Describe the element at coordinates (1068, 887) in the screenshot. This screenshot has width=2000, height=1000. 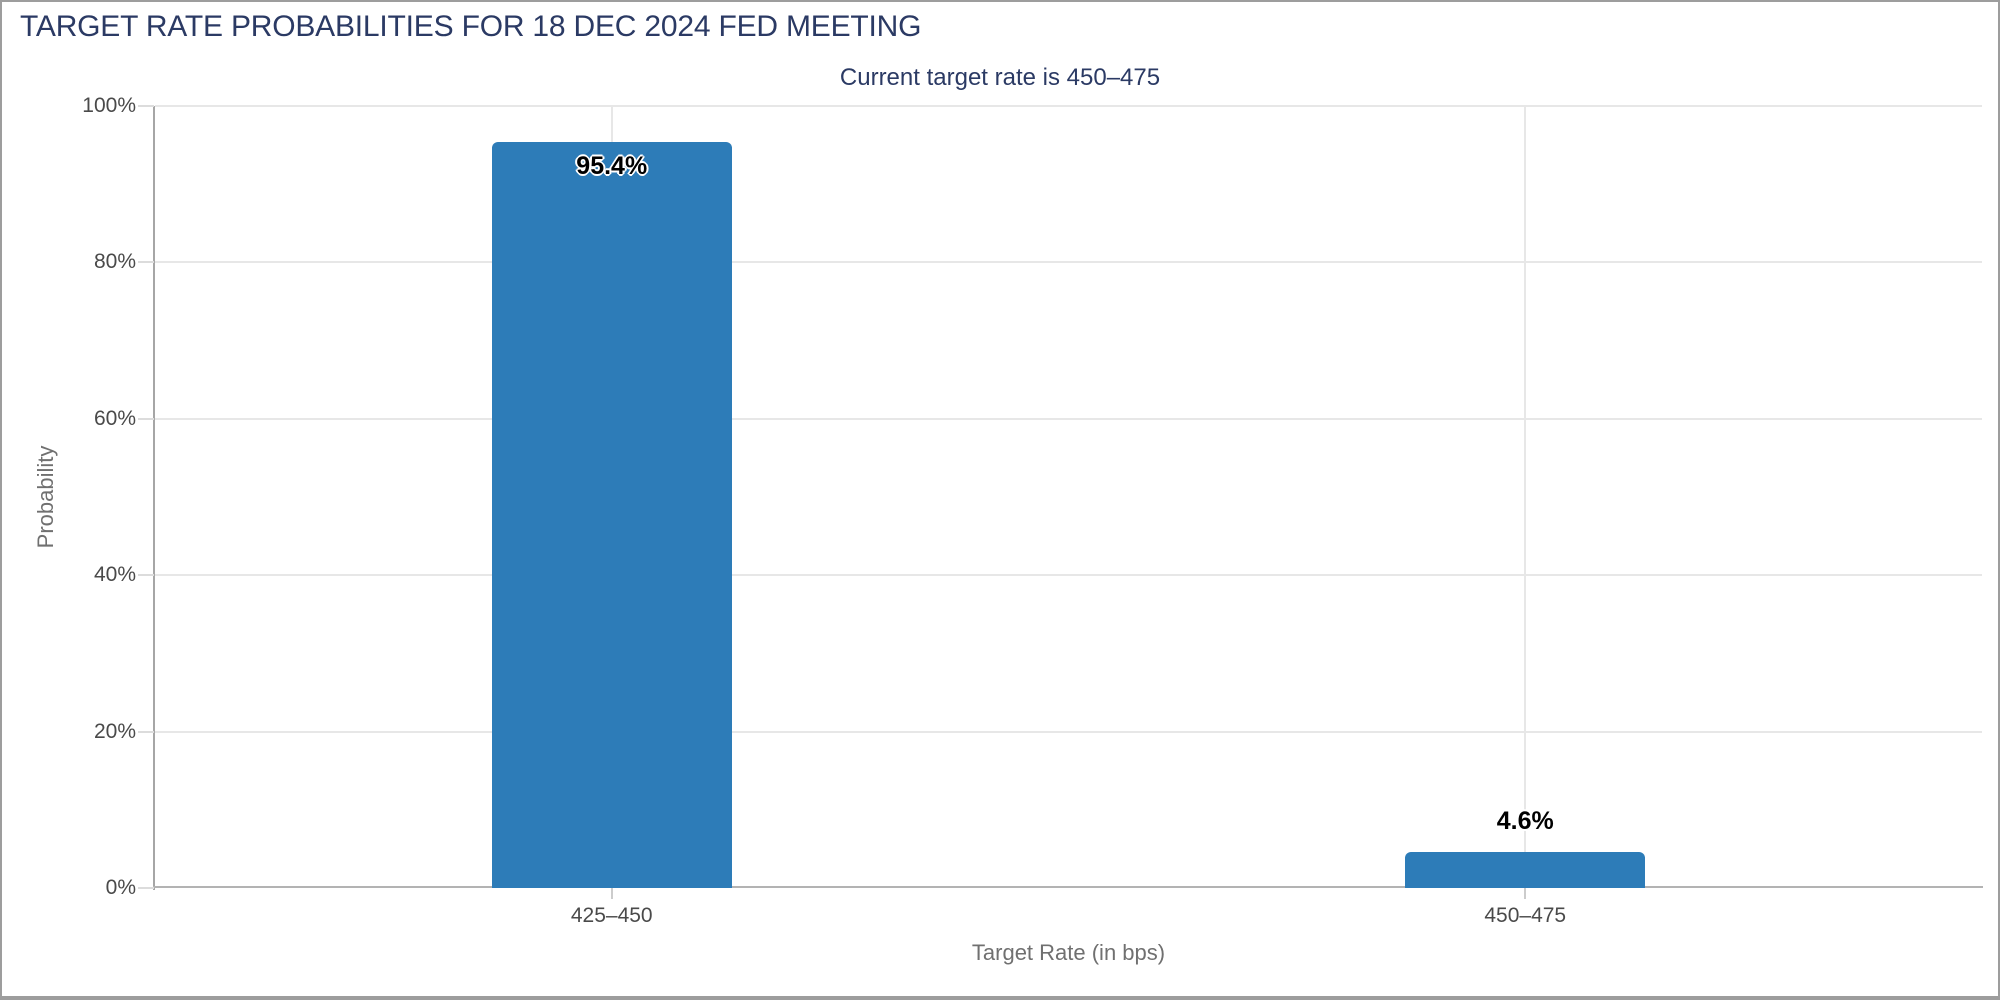
I see `x-axis-line` at that location.